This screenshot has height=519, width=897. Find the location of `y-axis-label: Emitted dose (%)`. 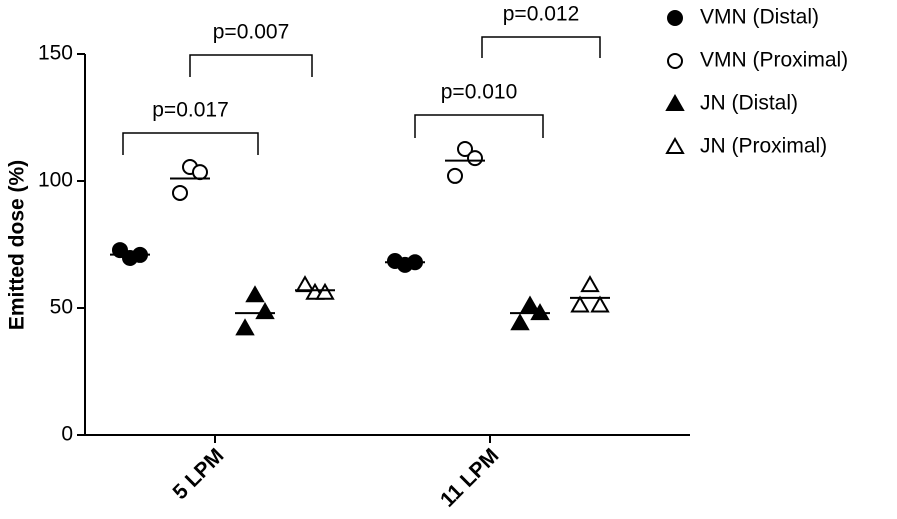

y-axis-label: Emitted dose (%) is located at coordinates (17, 245).